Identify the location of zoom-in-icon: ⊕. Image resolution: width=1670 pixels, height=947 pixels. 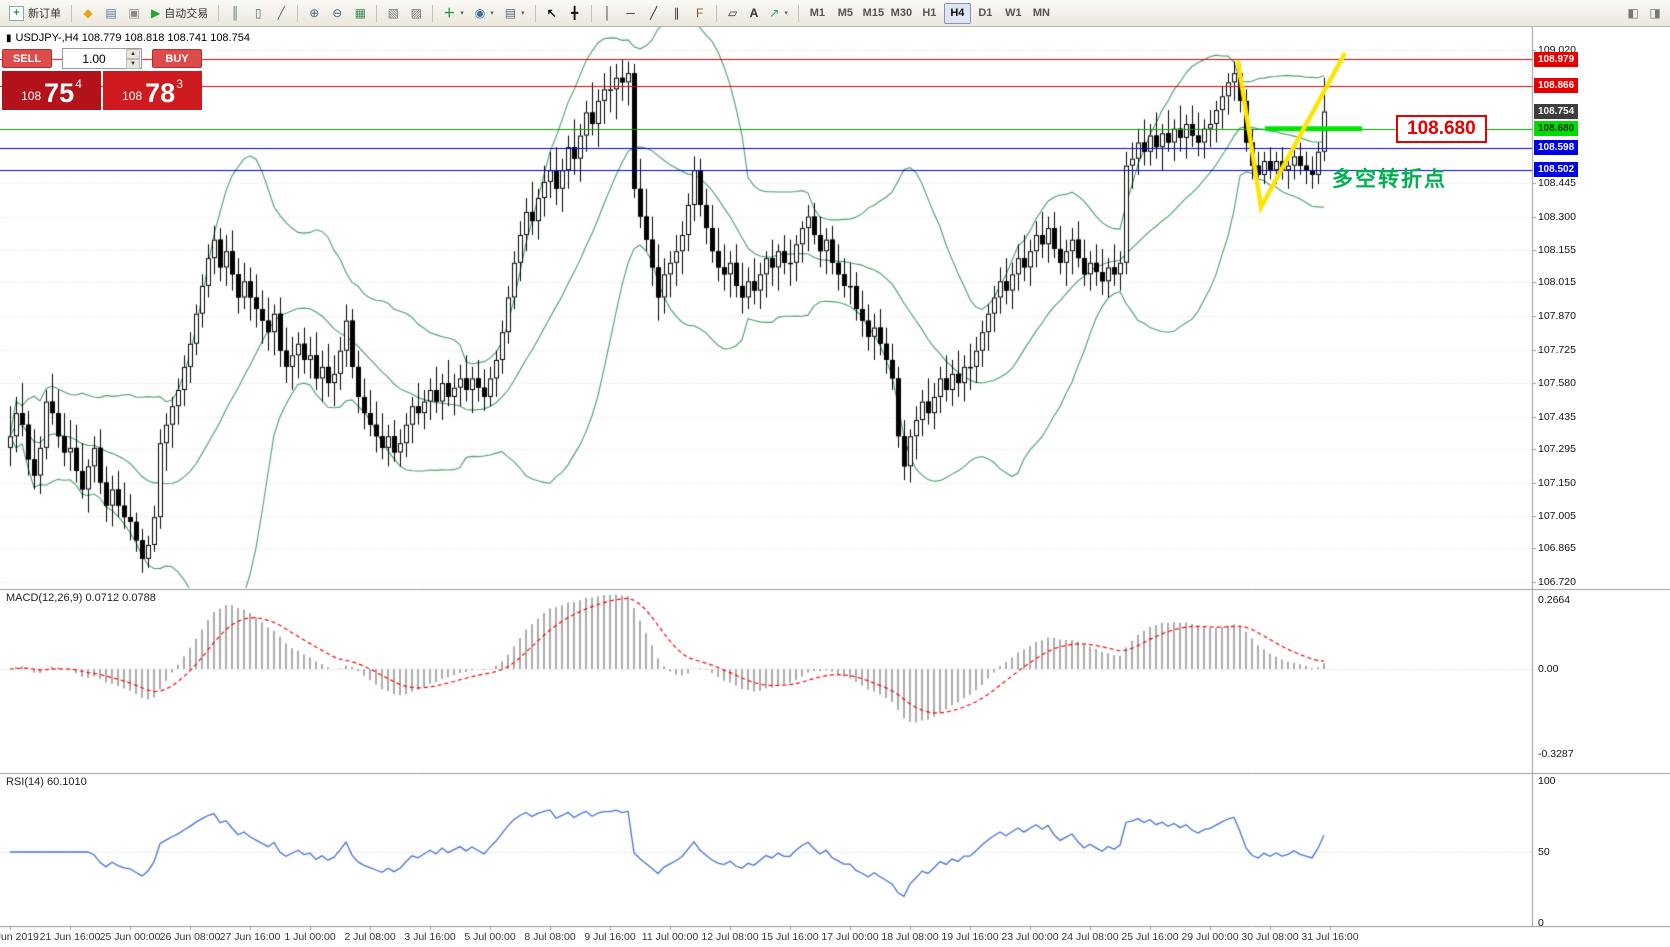
(314, 13).